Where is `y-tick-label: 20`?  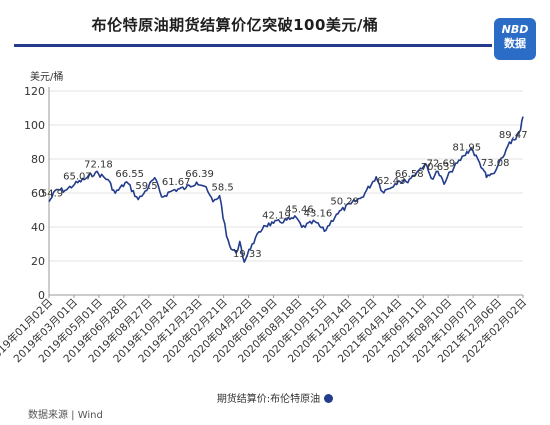
y-tick-label: 20 is located at coordinates (38, 261).